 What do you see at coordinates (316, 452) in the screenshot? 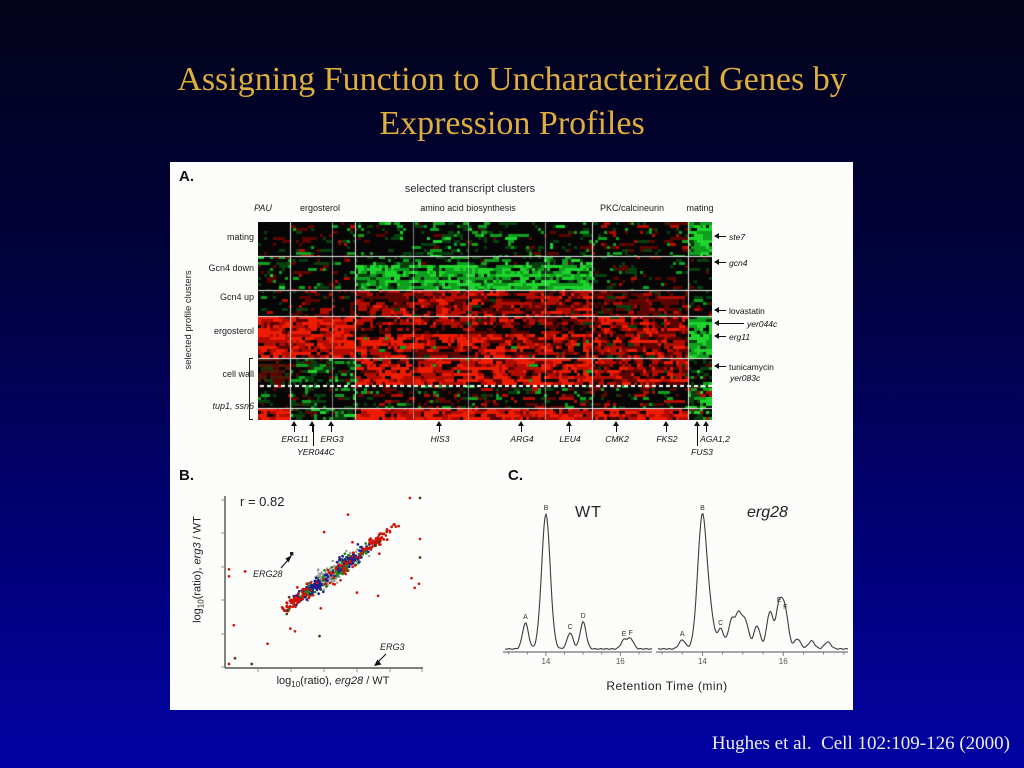
I see `gene-label-yer044c: YER044C` at bounding box center [316, 452].